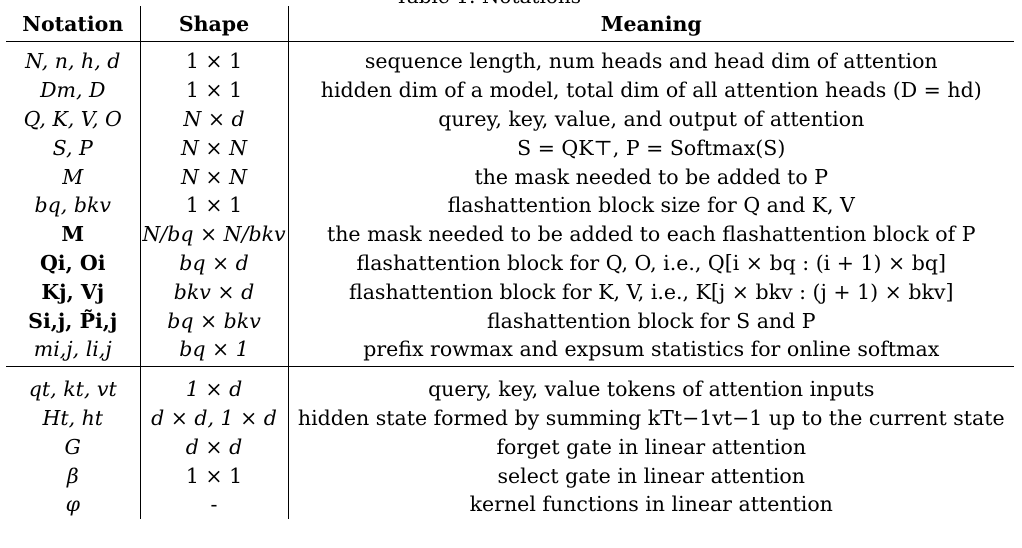  I want to click on cell-shape: 1 × d, so click(213, 385).